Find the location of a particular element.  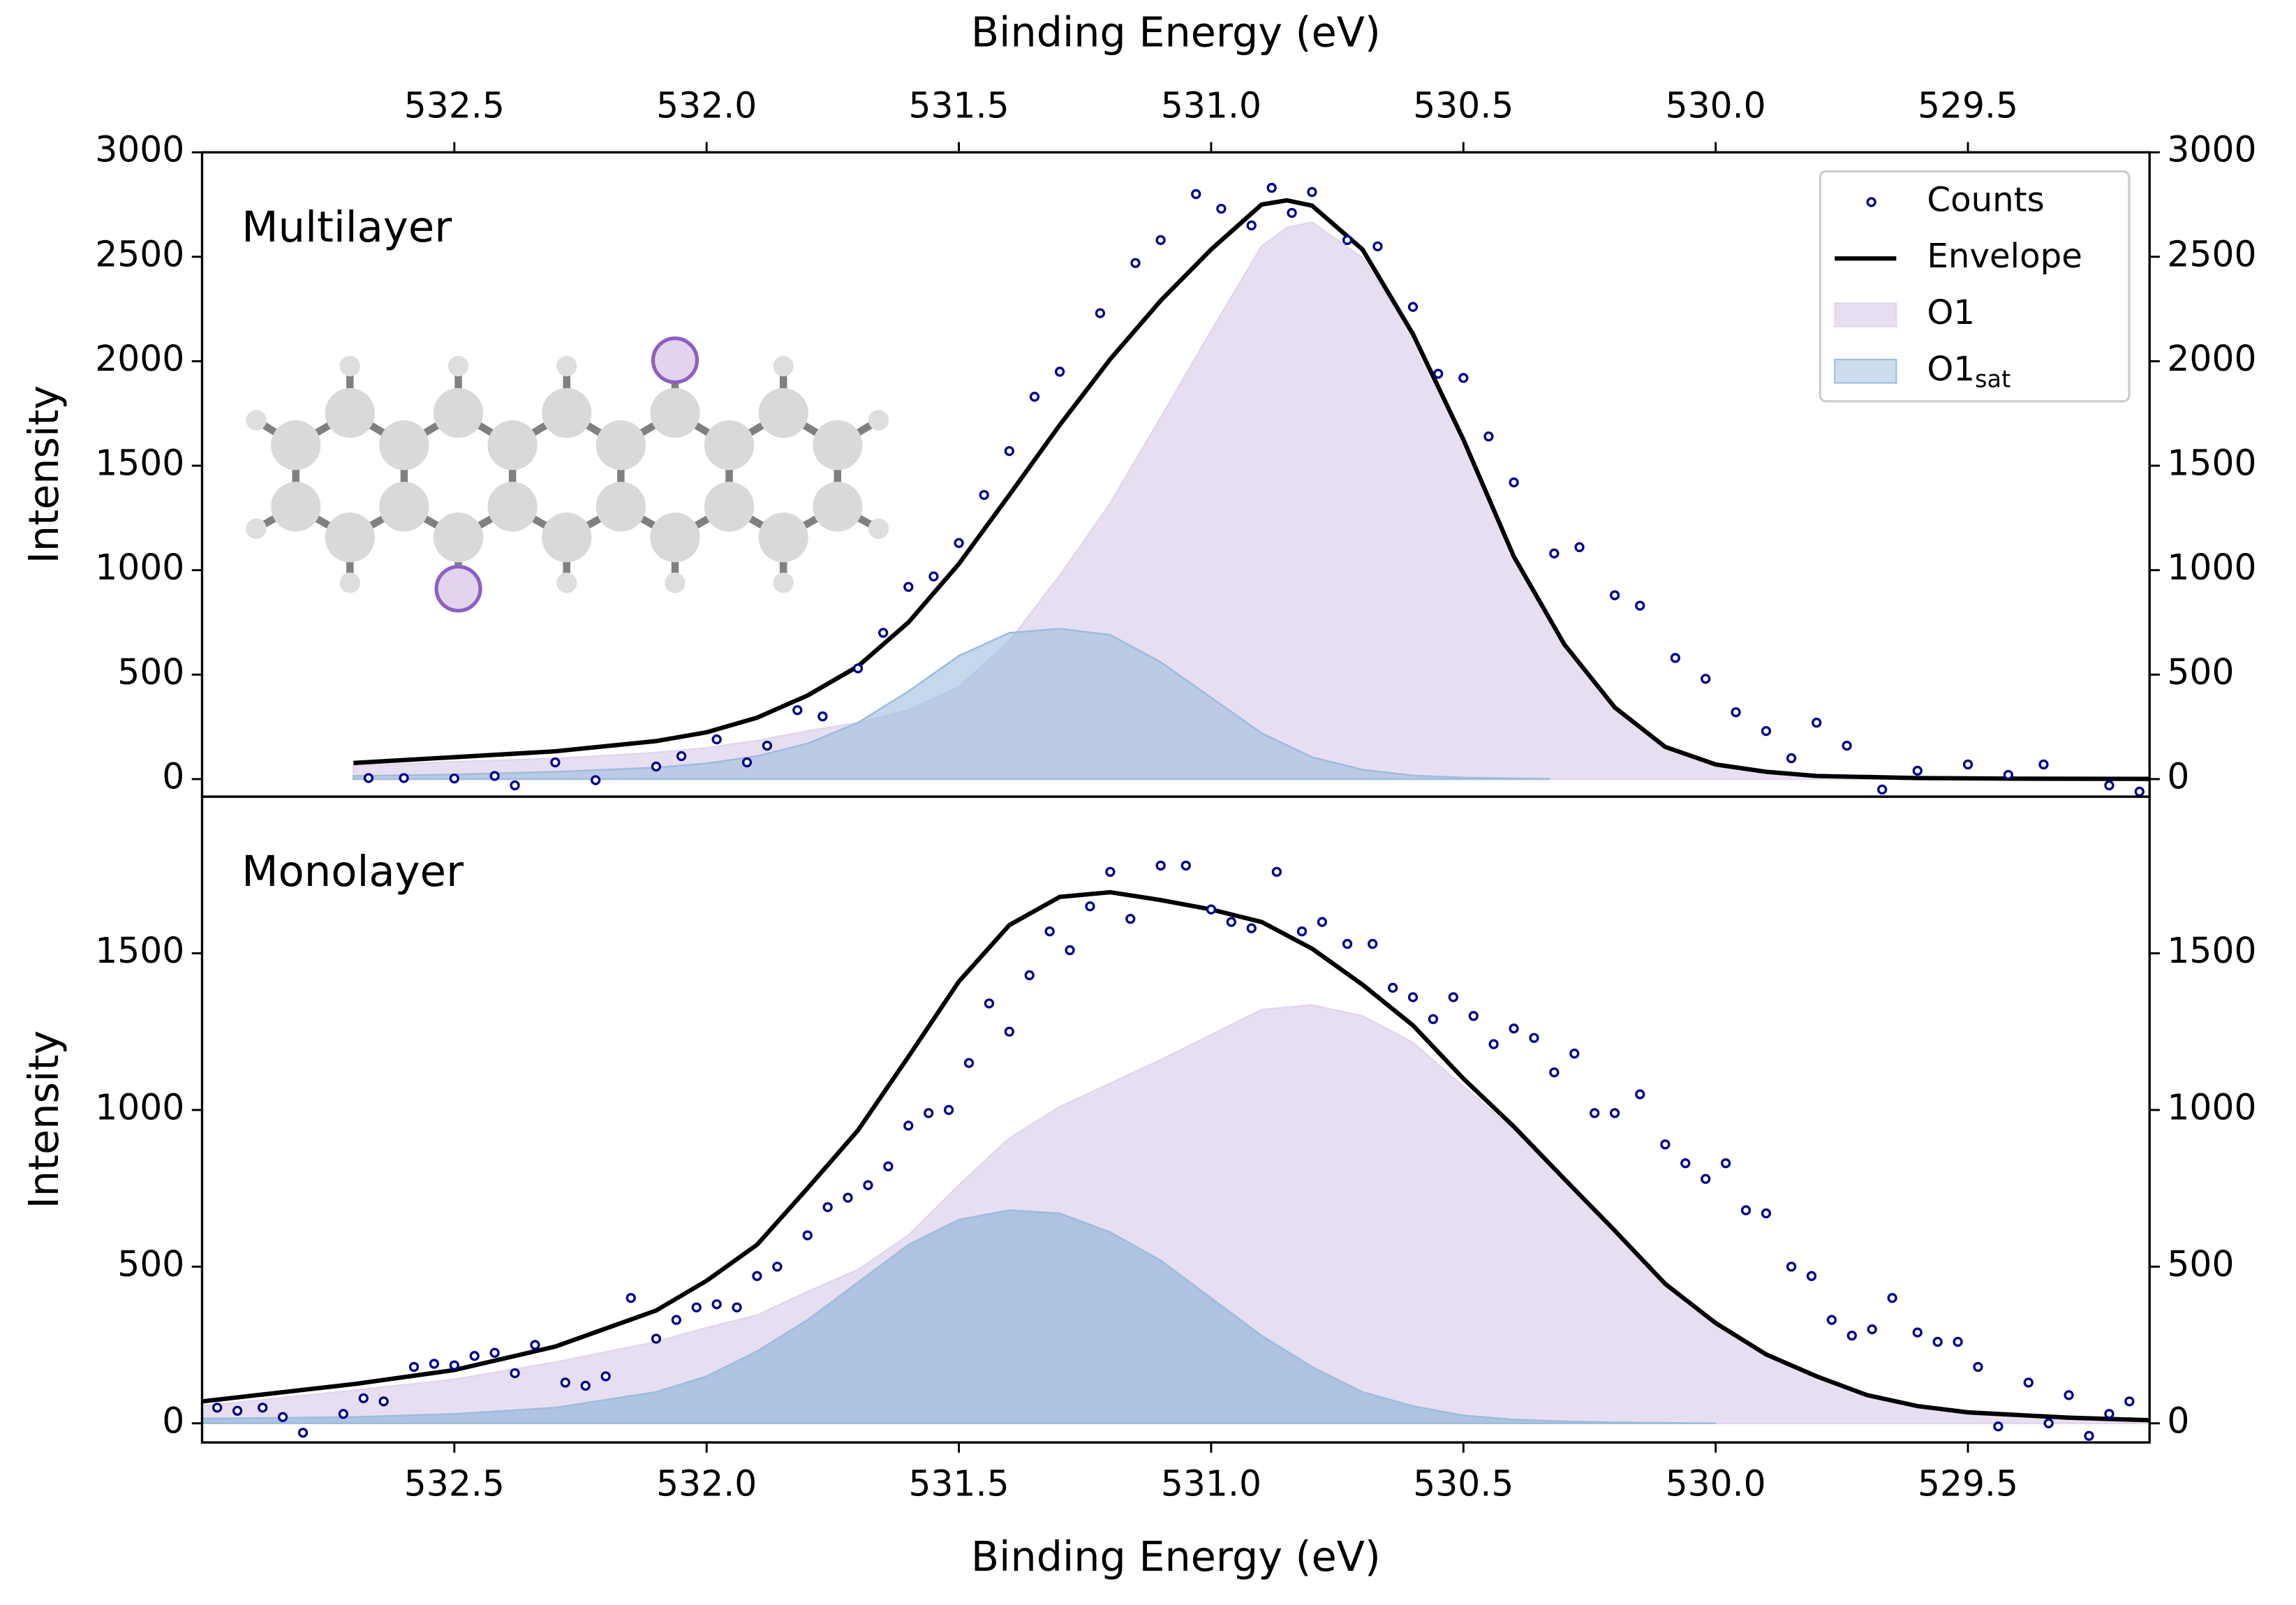

legend-swatch is located at coordinates (1871, 202).